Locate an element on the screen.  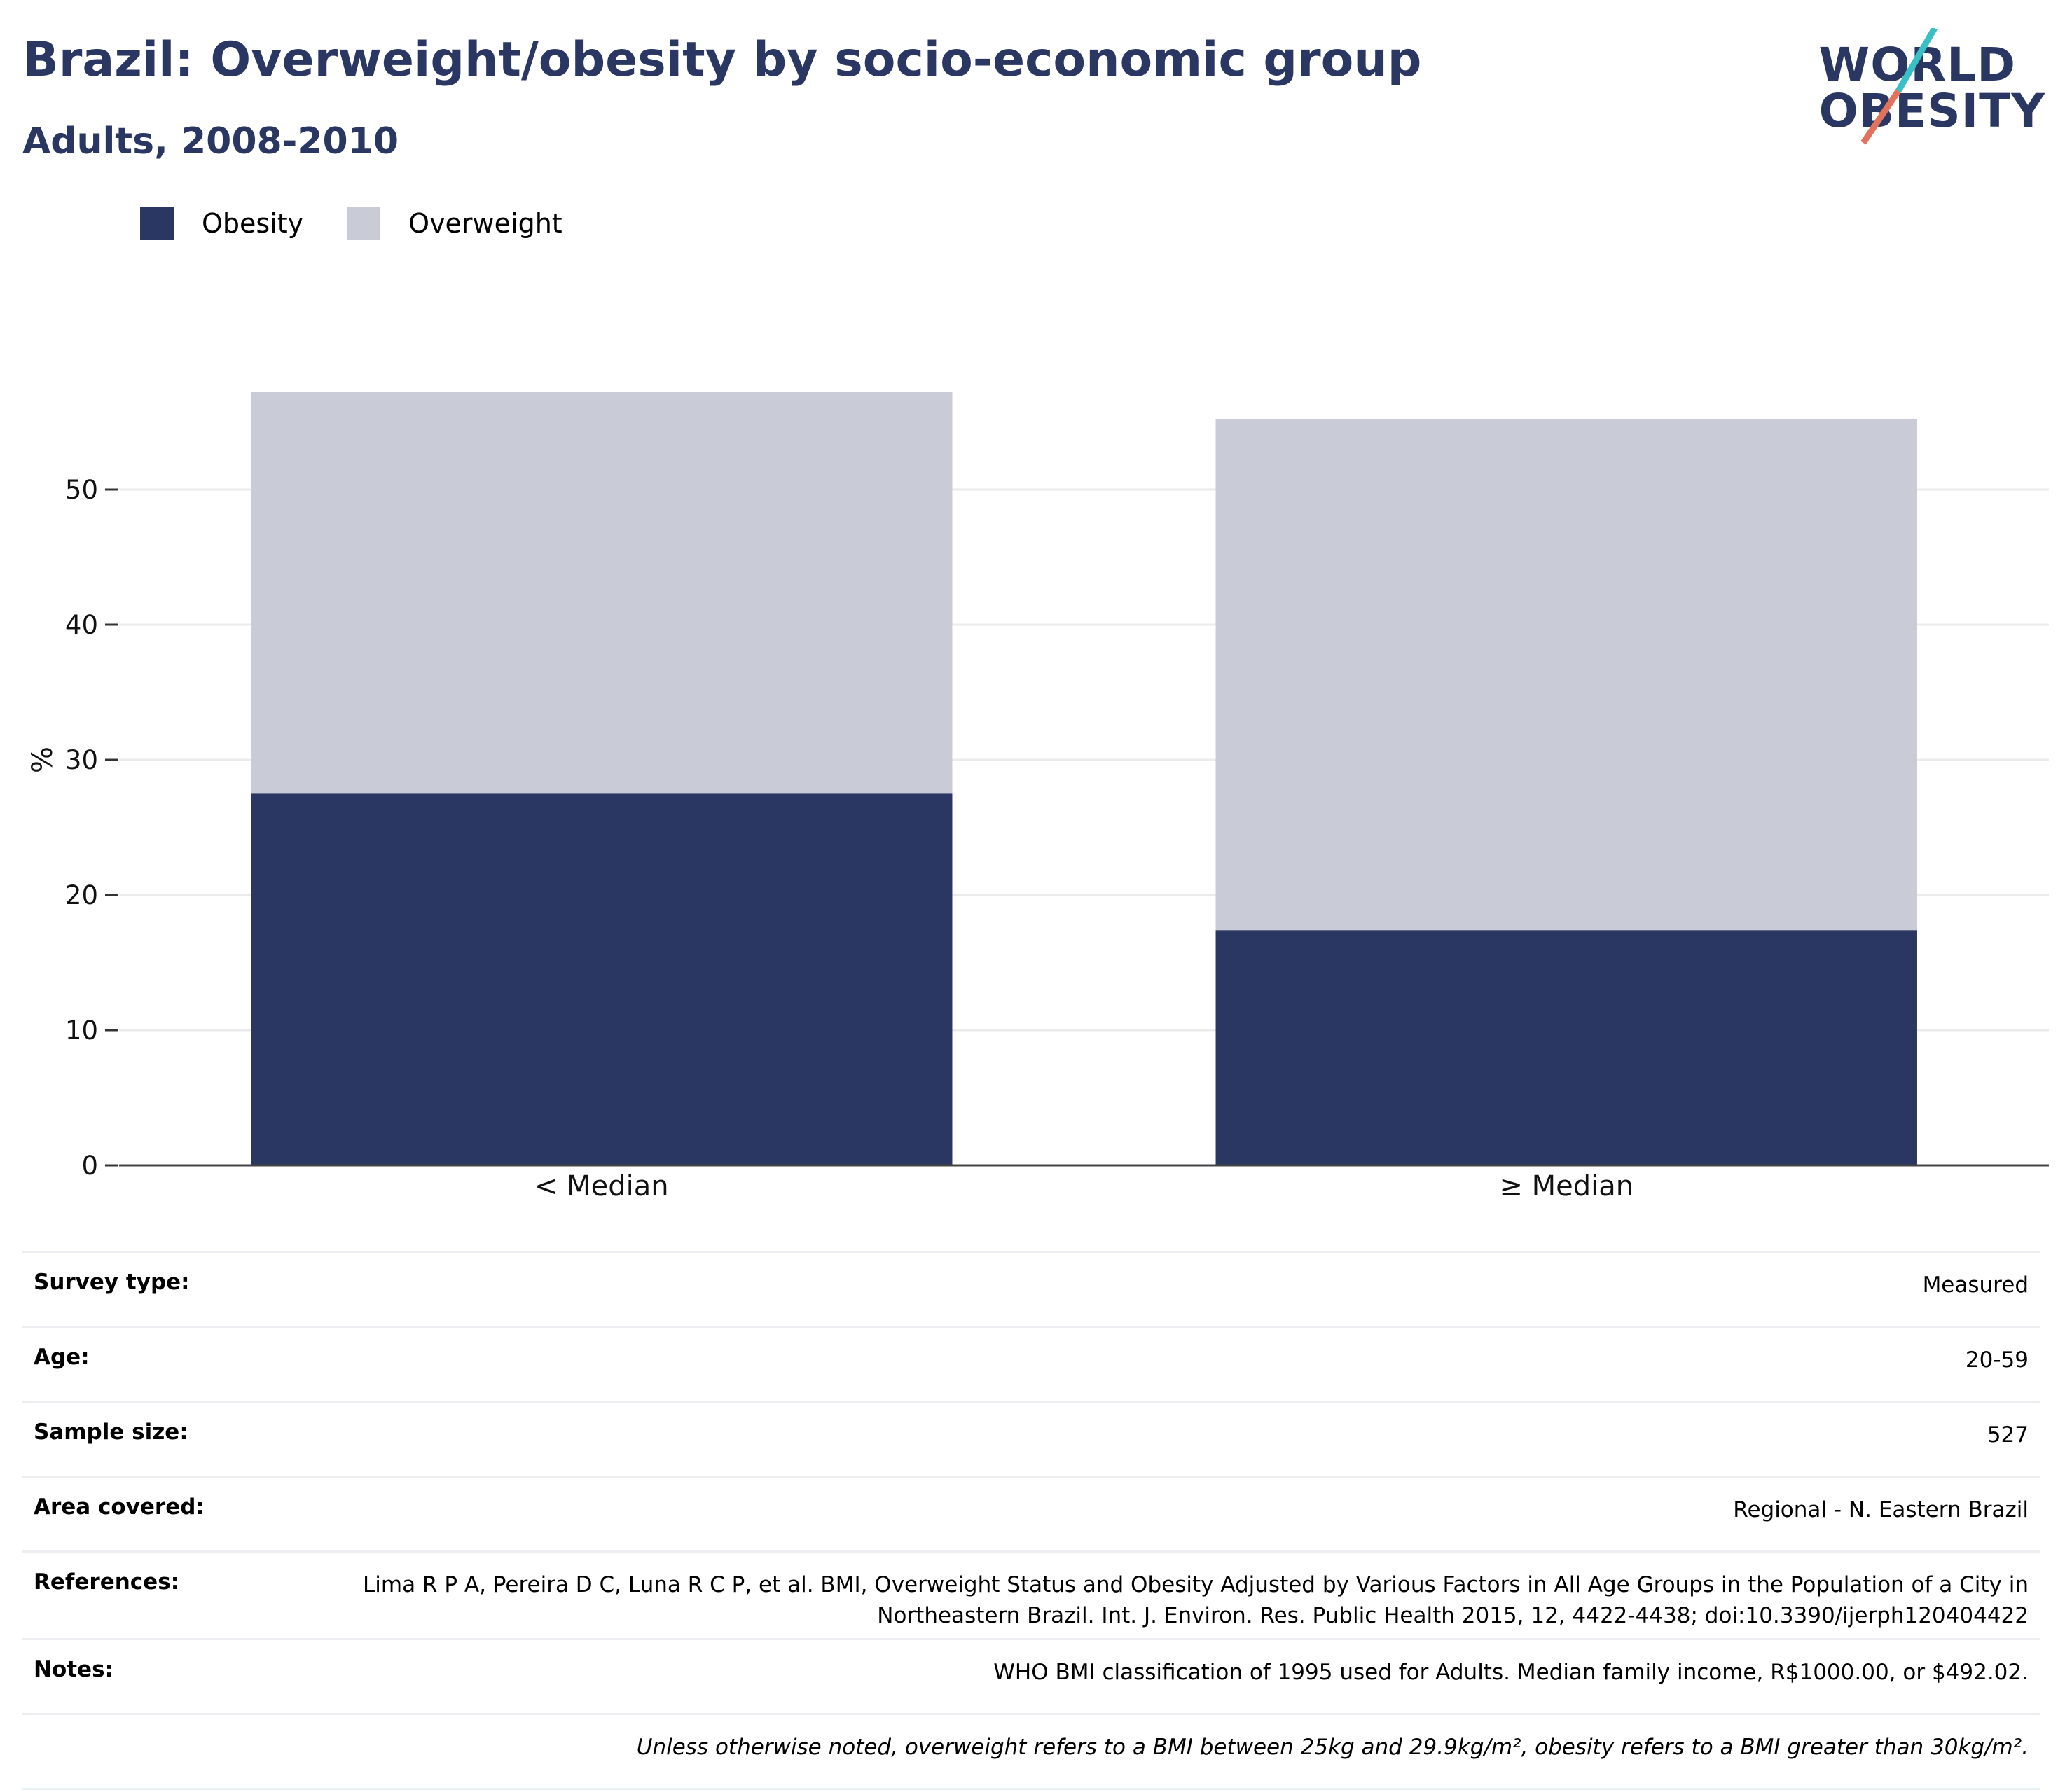
info-value: 20-59 is located at coordinates (1189, 1364).